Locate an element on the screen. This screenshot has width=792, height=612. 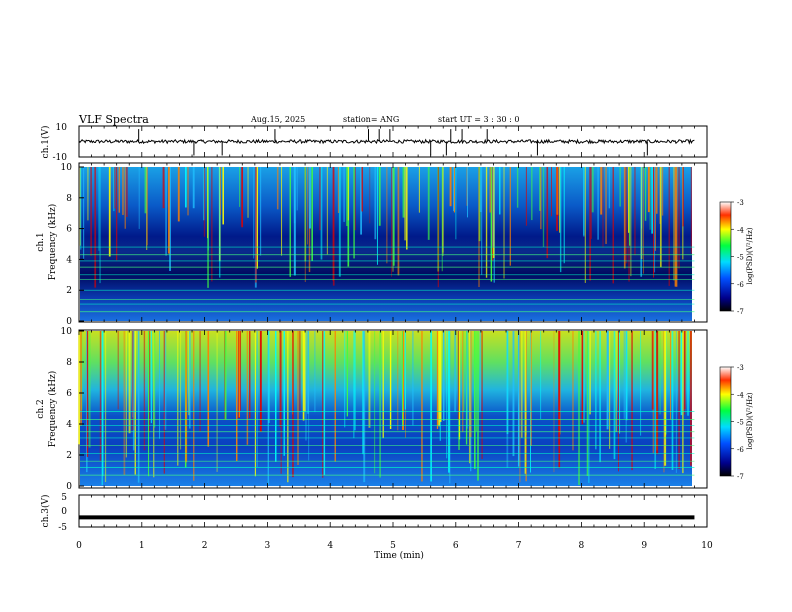
ch1-wave-ylabel: ch.1(V) is located at coordinates (45, 142).